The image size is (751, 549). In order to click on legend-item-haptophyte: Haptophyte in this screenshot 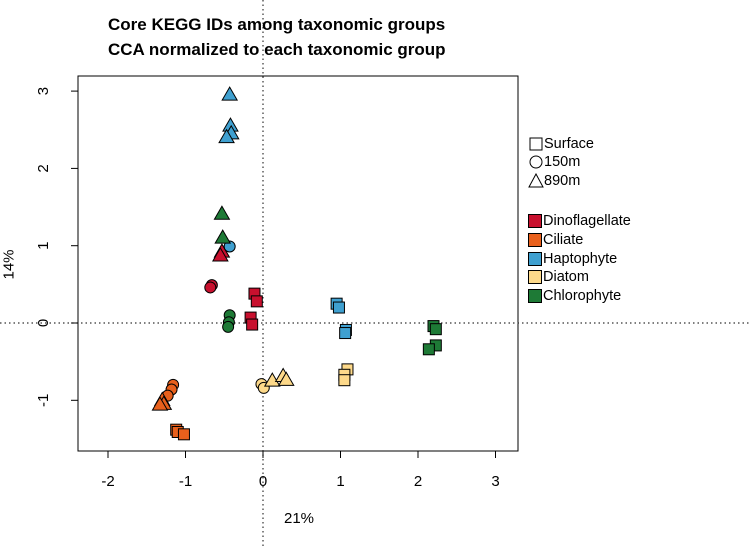, I will do `click(572, 259)`.